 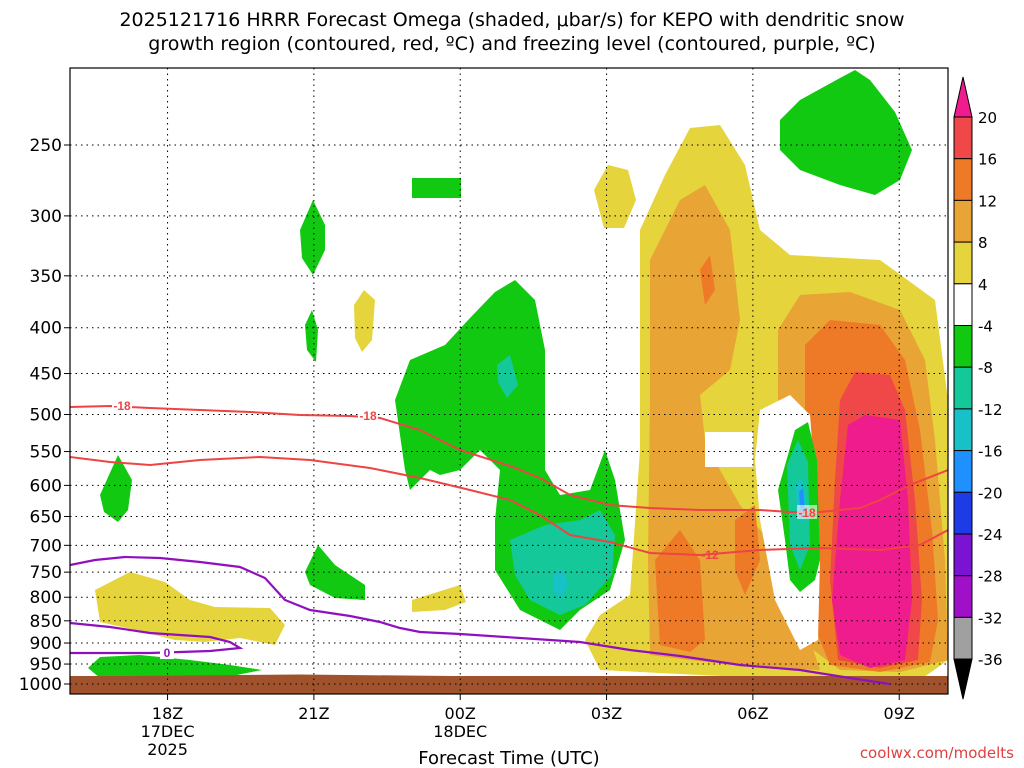 I want to click on y-tick-label: 250, so click(x=46, y=146).